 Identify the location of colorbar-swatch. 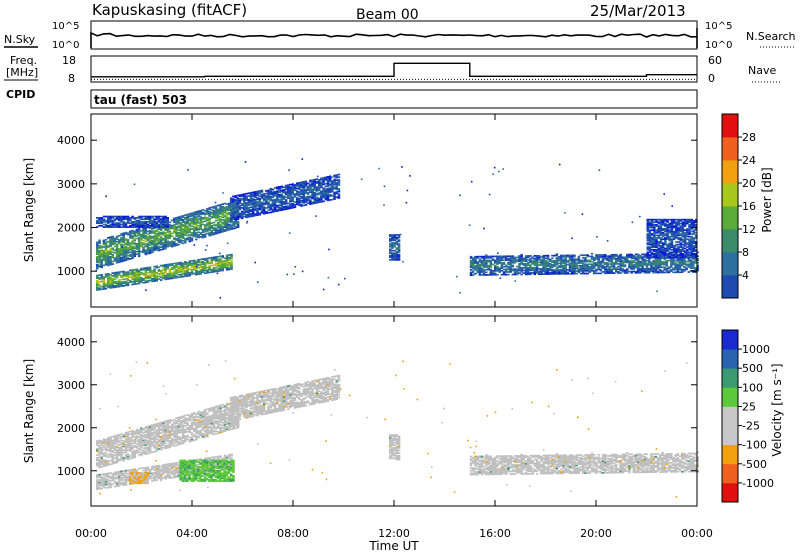
(730, 218).